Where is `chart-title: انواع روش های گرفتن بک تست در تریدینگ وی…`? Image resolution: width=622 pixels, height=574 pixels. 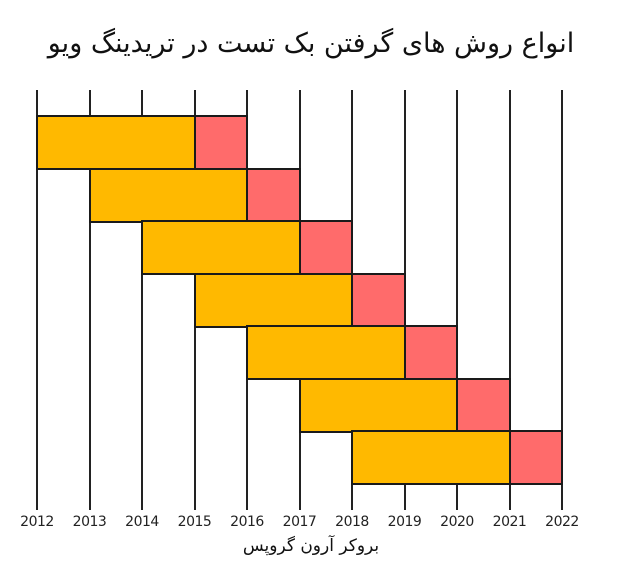 chart-title: انواع روش های گرفتن بک تست در تریدینگ وی… is located at coordinates (311, 43).